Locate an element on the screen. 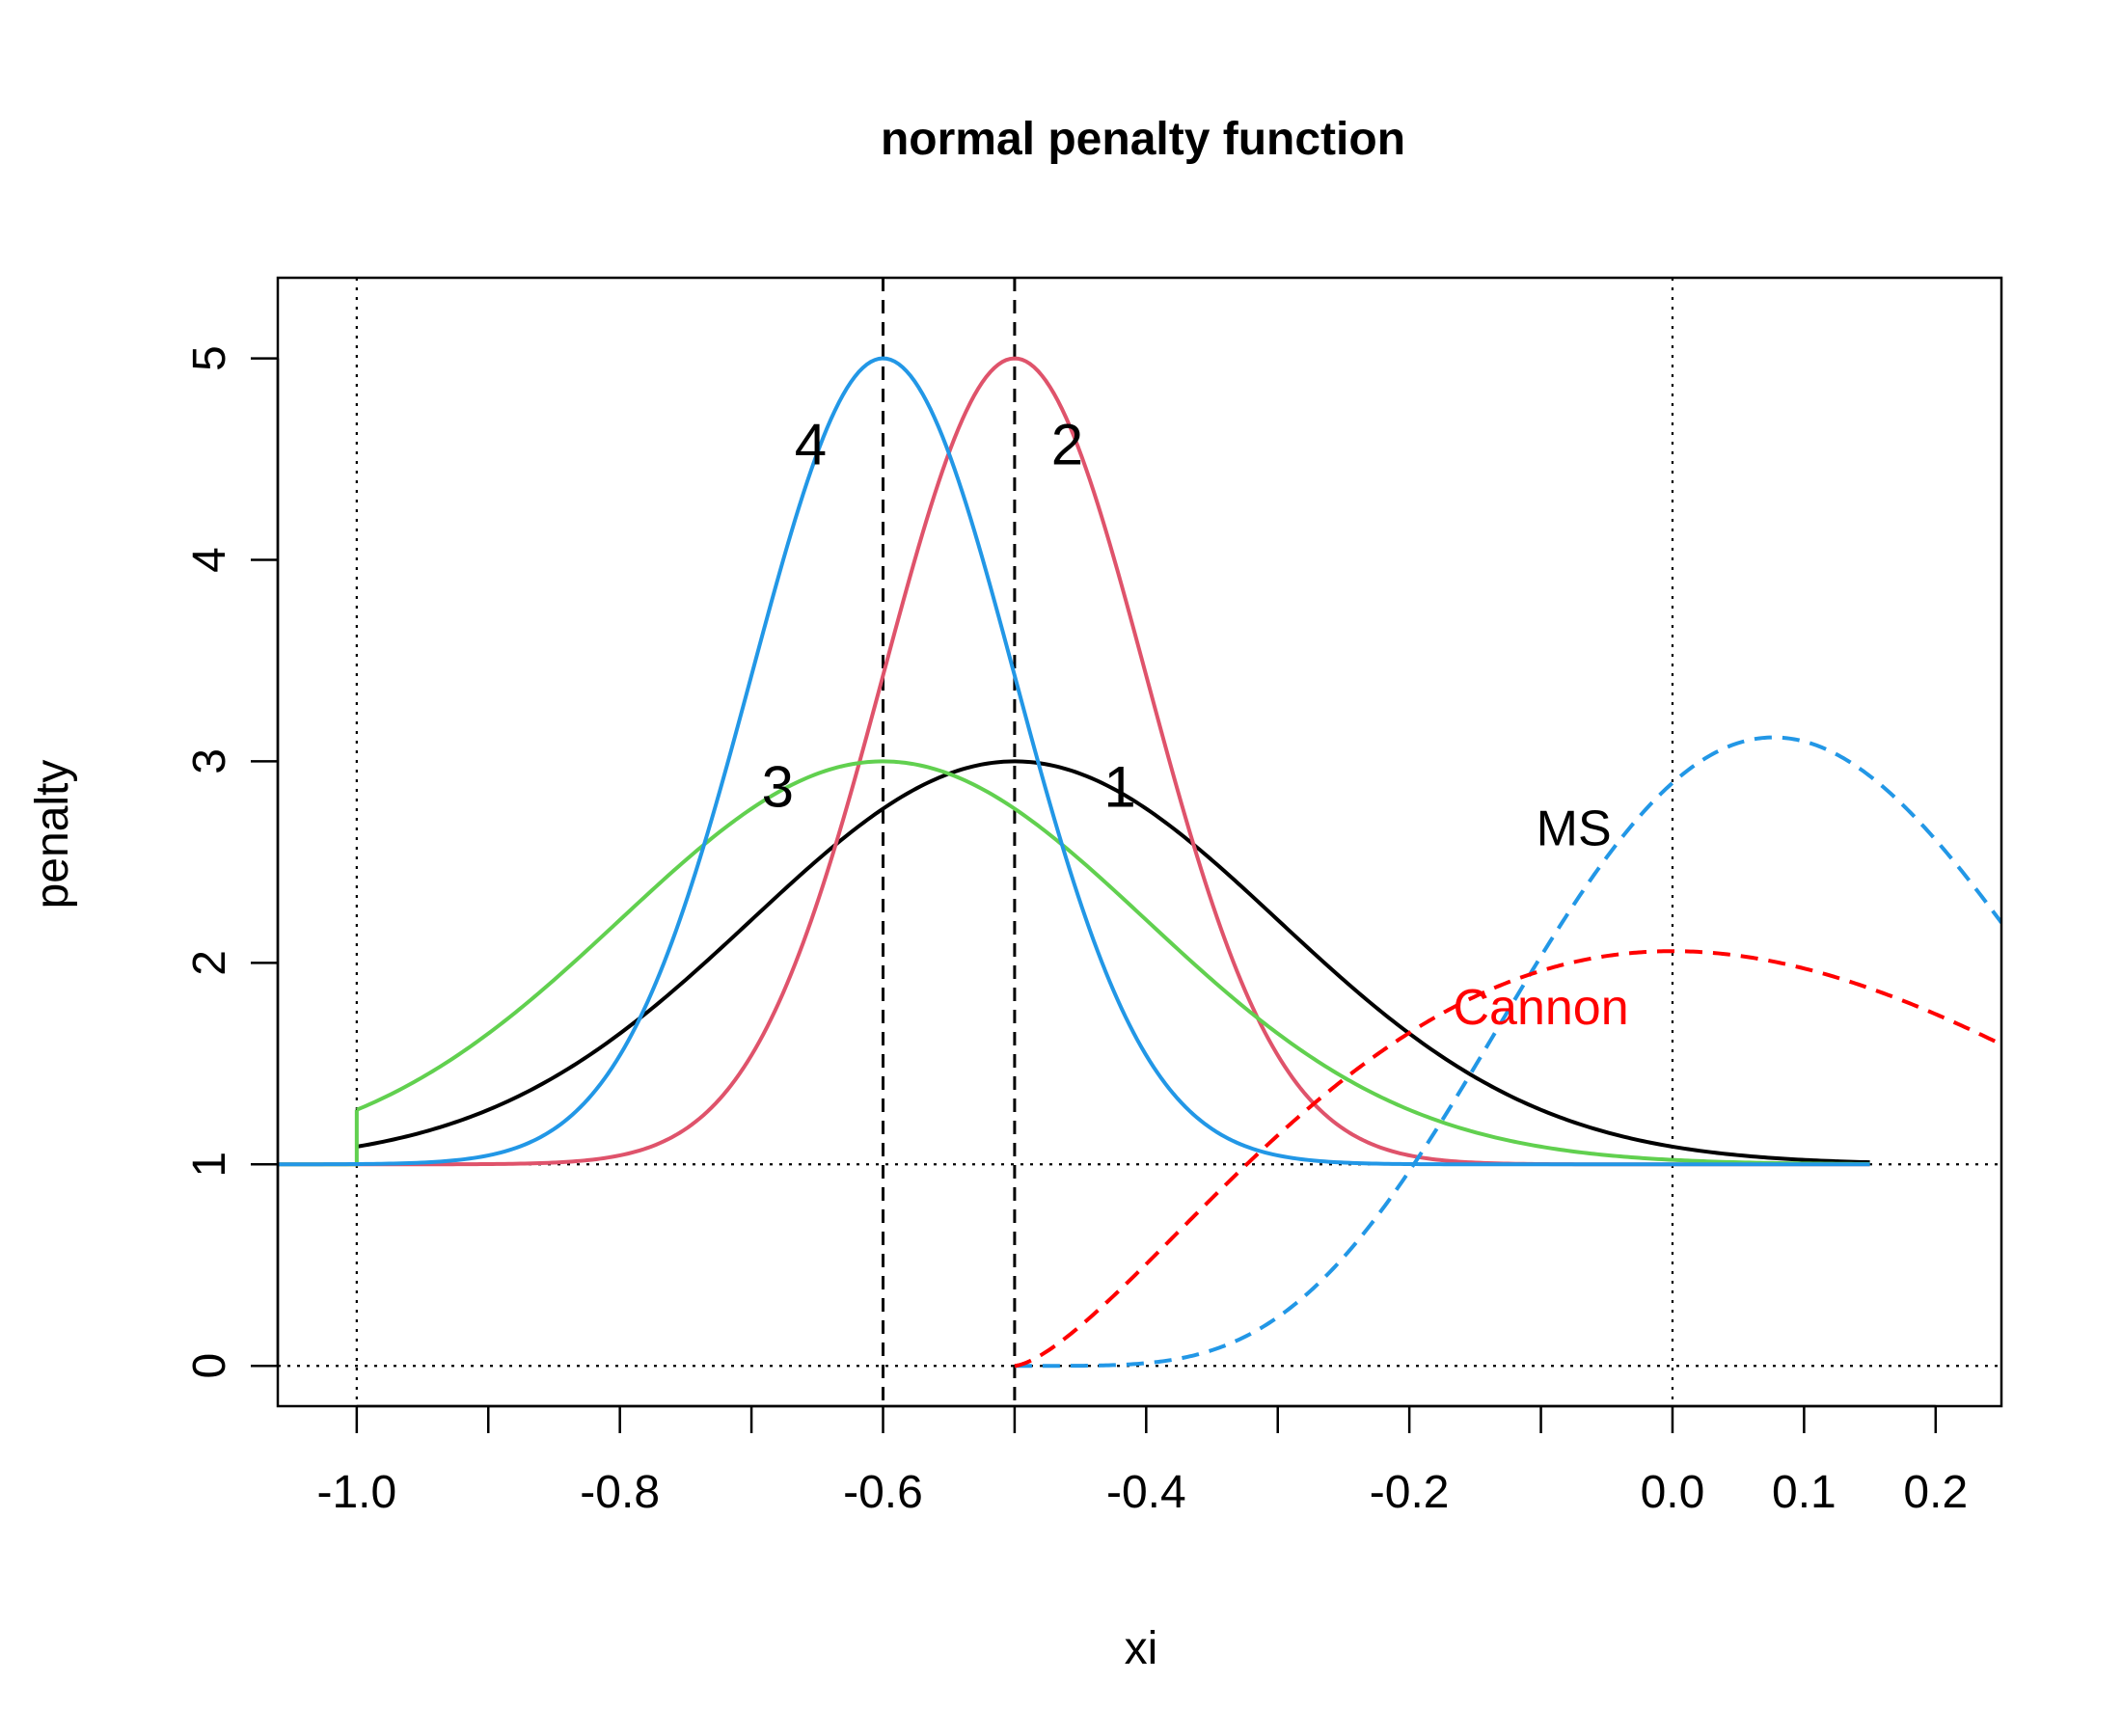 This screenshot has height=1736, width=2122. x-tick-label: -1.0 is located at coordinates (356, 1493).